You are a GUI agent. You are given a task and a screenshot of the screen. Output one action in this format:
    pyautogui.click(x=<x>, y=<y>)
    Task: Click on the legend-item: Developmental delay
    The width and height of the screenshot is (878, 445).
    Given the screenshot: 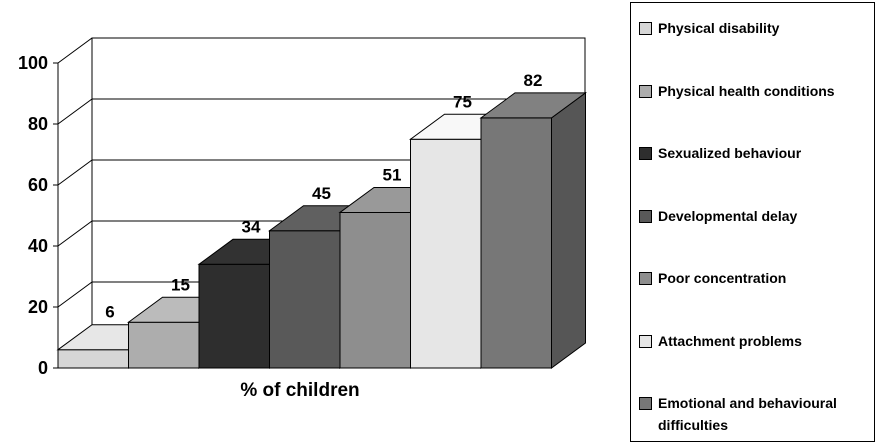 What is the action you would take?
    pyautogui.click(x=754, y=216)
    